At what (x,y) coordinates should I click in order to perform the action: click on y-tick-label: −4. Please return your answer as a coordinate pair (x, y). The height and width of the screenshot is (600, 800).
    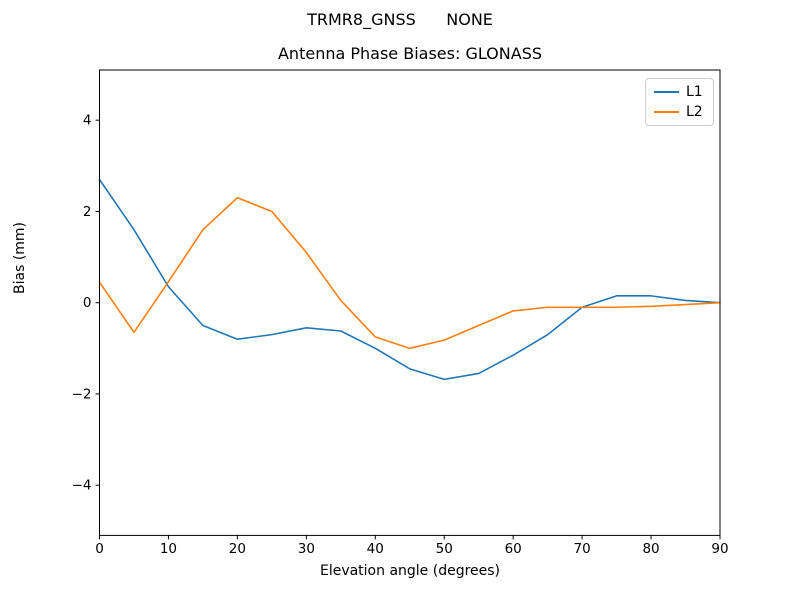
    Looking at the image, I should click on (82, 486).